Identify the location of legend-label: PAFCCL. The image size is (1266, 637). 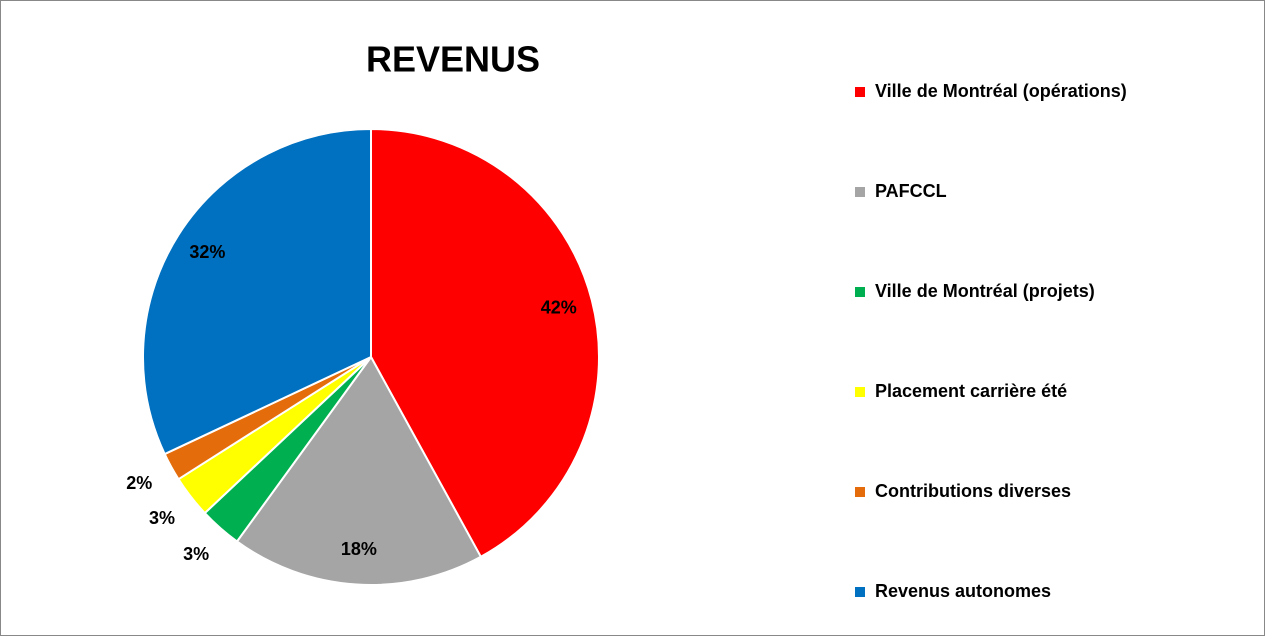
(911, 191).